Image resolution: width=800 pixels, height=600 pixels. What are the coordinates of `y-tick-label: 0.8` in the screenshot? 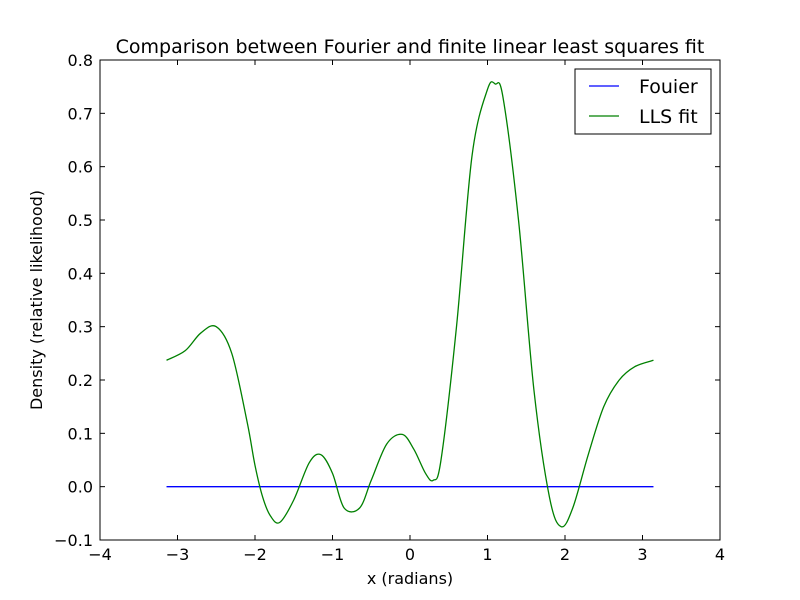 It's located at (80, 60).